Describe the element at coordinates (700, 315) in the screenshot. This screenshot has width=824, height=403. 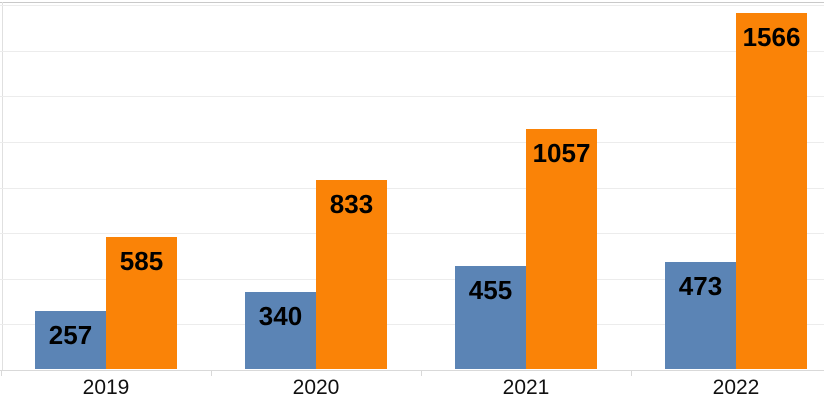
I see `blue-series-bar-2022` at that location.